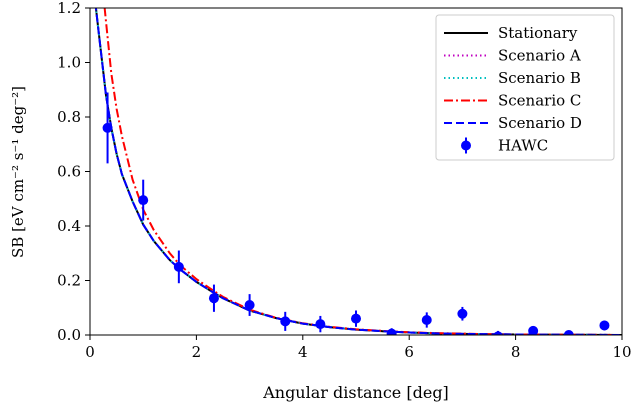  What do you see at coordinates (539, 101) in the screenshot?
I see `legend-label: Scenario C` at bounding box center [539, 101].